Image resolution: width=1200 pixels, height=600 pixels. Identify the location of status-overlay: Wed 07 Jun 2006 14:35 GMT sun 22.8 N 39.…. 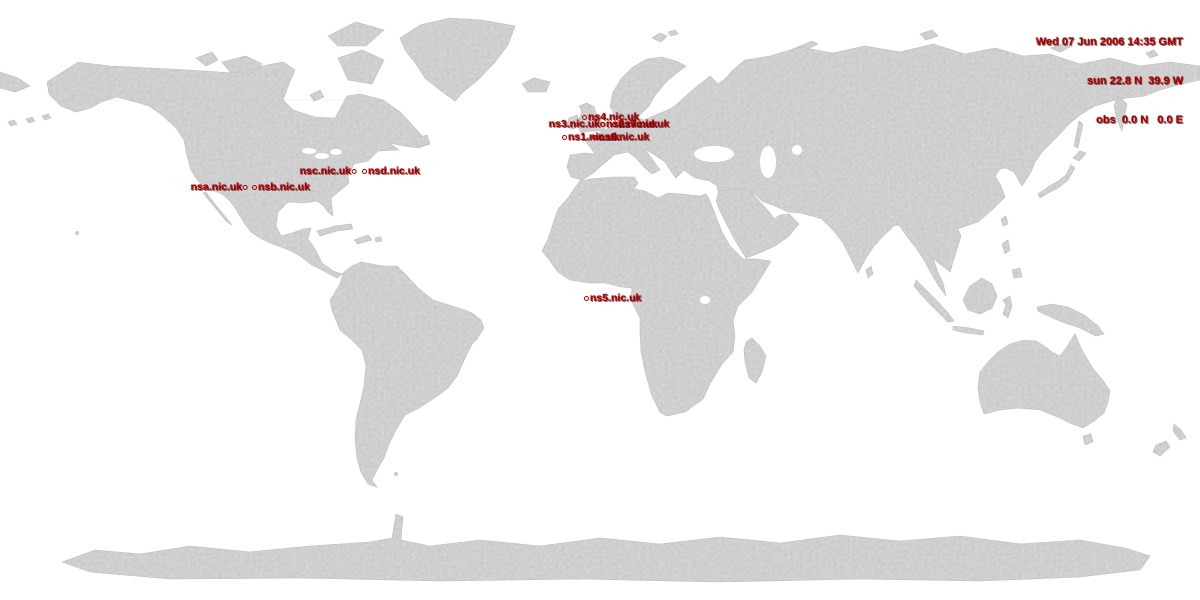
(1109, 81).